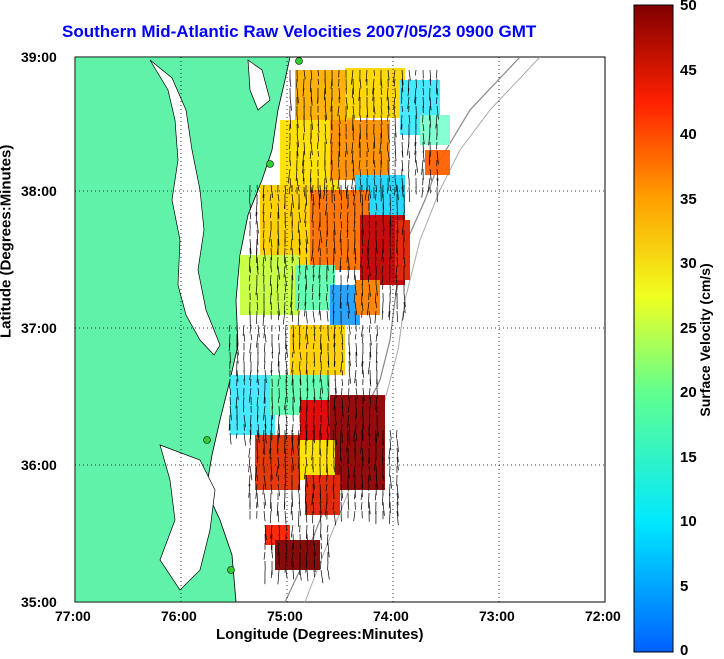  I want to click on xtick: 73:00, so click(497, 616).